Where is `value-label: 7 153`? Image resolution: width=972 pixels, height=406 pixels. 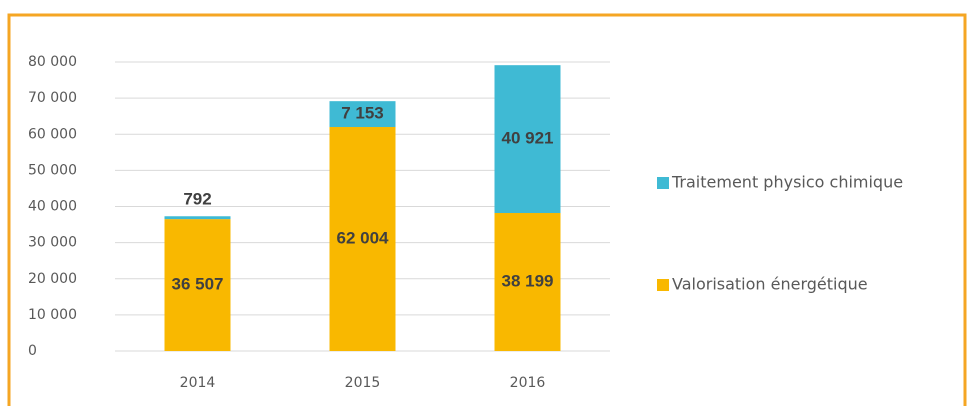 value-label: 7 153 is located at coordinates (362, 113).